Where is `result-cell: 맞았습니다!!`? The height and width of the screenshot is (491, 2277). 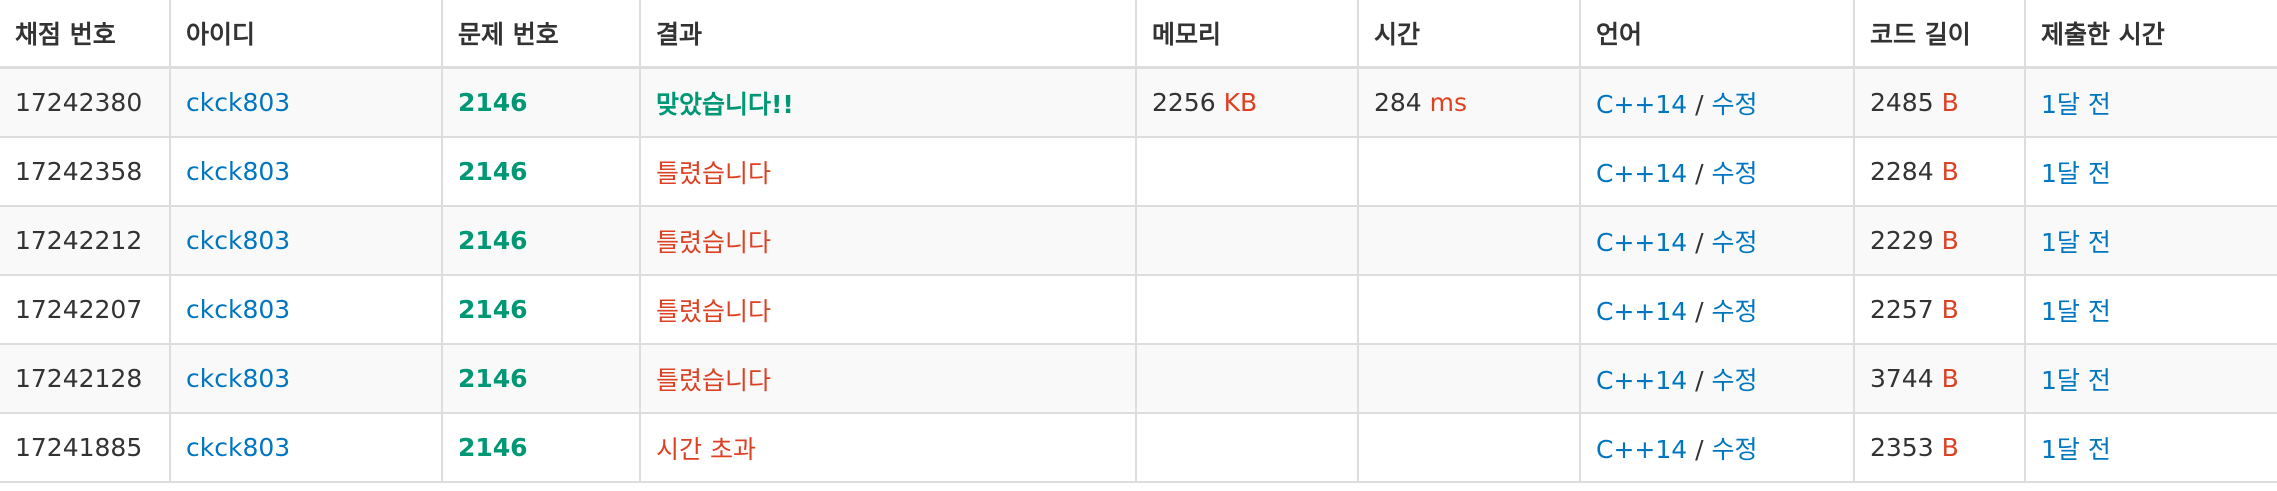
result-cell: 맞았습니다!! is located at coordinates (888, 102).